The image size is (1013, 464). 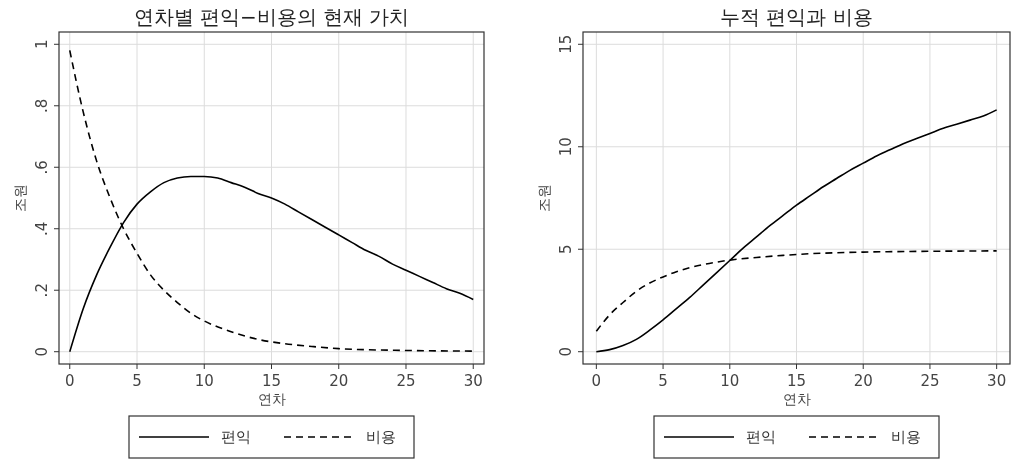 What do you see at coordinates (42, 228) in the screenshot?
I see `y-tick-label: .4` at bounding box center [42, 228].